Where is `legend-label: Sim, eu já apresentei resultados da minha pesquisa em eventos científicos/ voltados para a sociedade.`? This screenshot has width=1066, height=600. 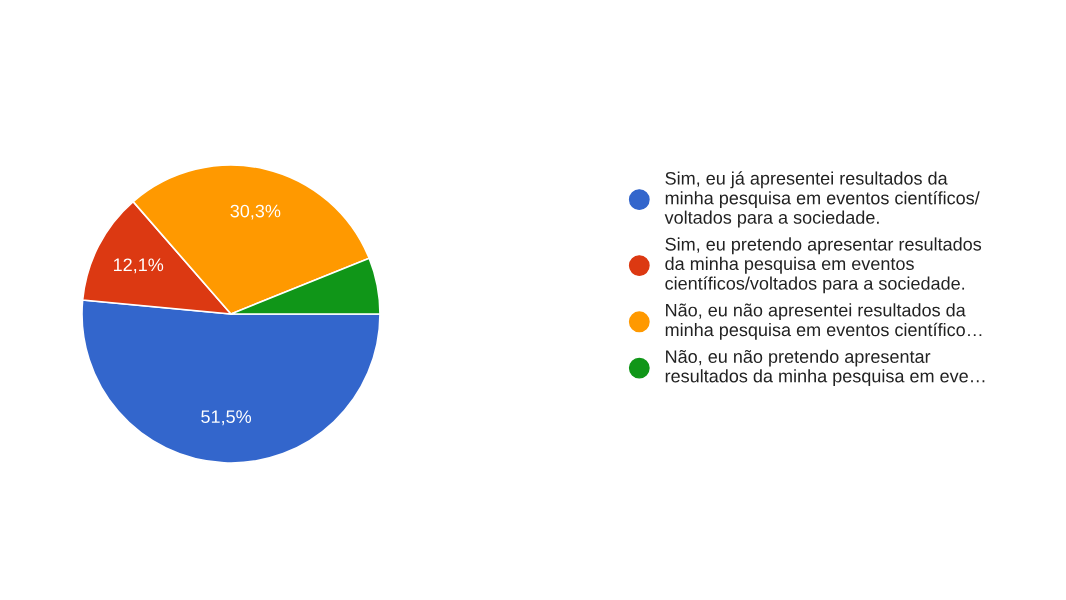
legend-label: Sim, eu já apresentei resultados da minha pesquisa em eventos científicos/ voltados para a sociedade. is located at coordinates (822, 199).